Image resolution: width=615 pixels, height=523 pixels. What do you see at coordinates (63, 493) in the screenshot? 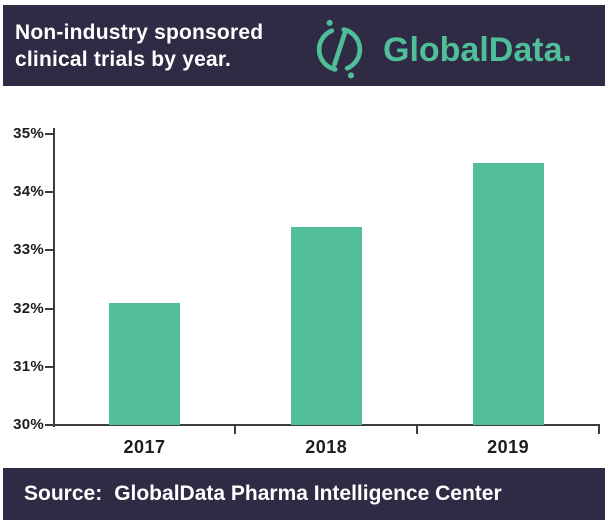
I see `source-label: Source:` at bounding box center [63, 493].